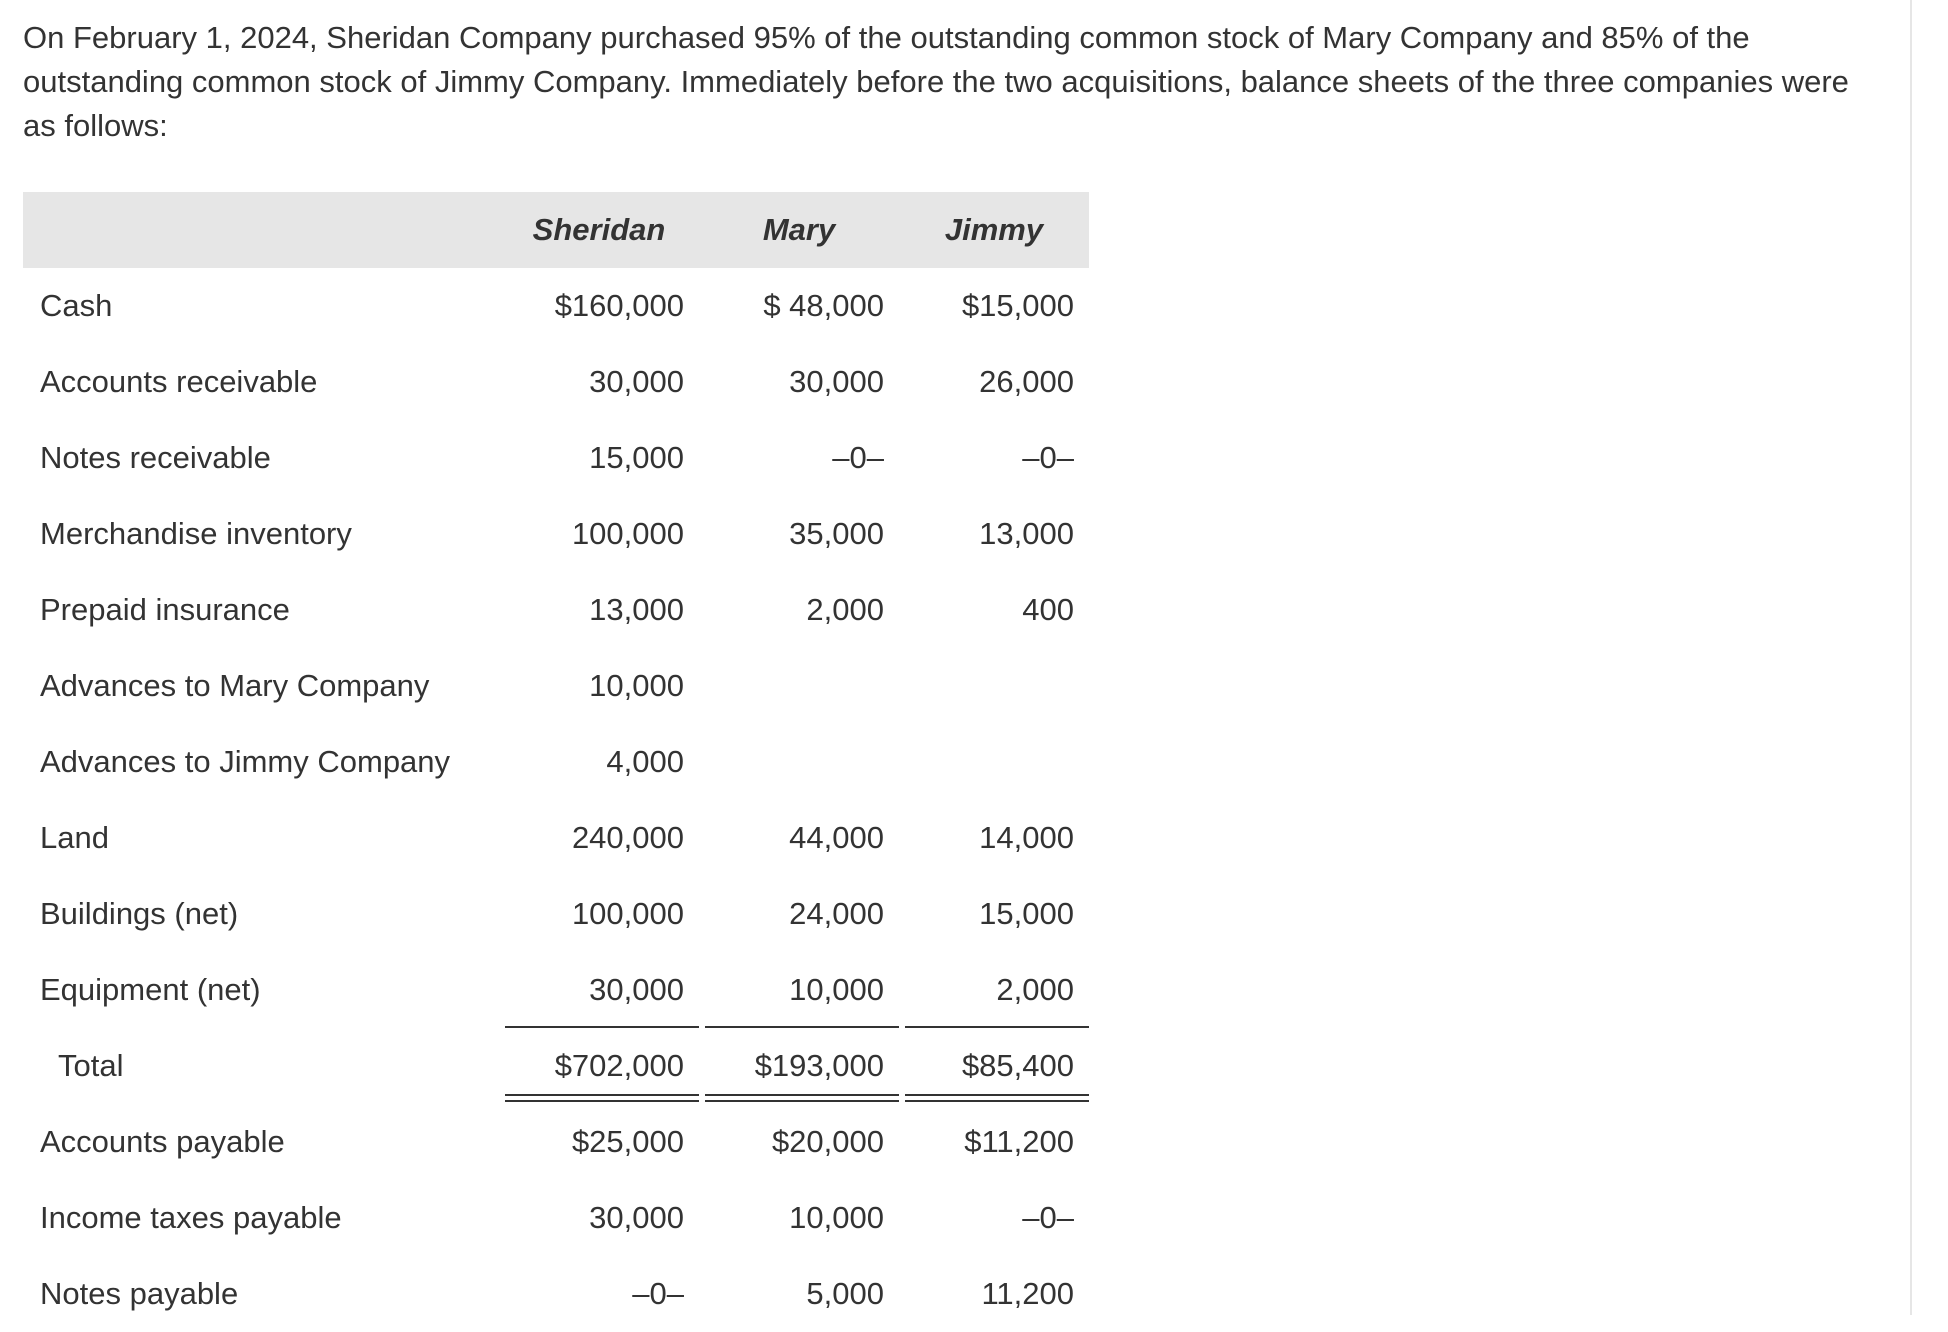 This screenshot has width=1948, height=1332. I want to click on cell-mary: –0–, so click(858, 457).